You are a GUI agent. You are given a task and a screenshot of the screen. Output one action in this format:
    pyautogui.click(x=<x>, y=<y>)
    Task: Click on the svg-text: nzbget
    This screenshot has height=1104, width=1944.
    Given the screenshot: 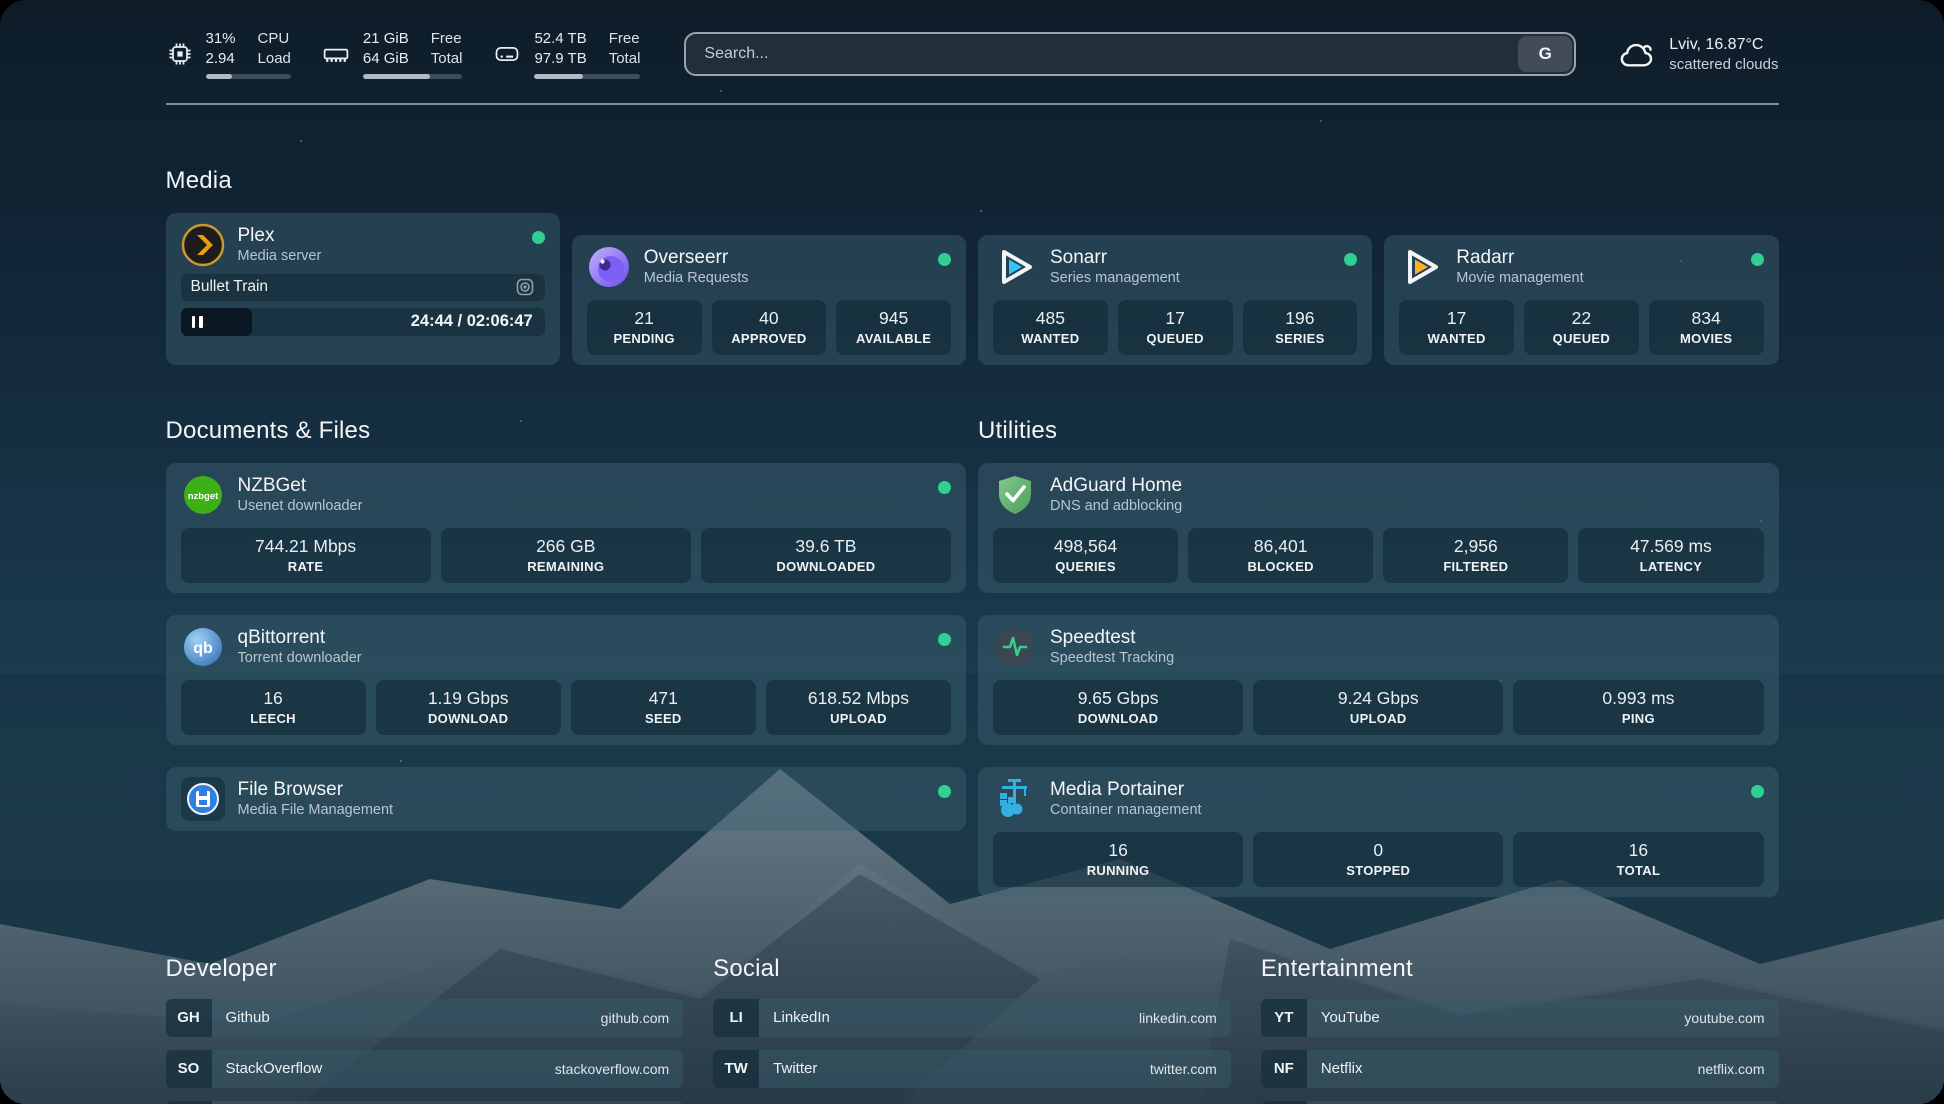 What is the action you would take?
    pyautogui.click(x=202, y=496)
    